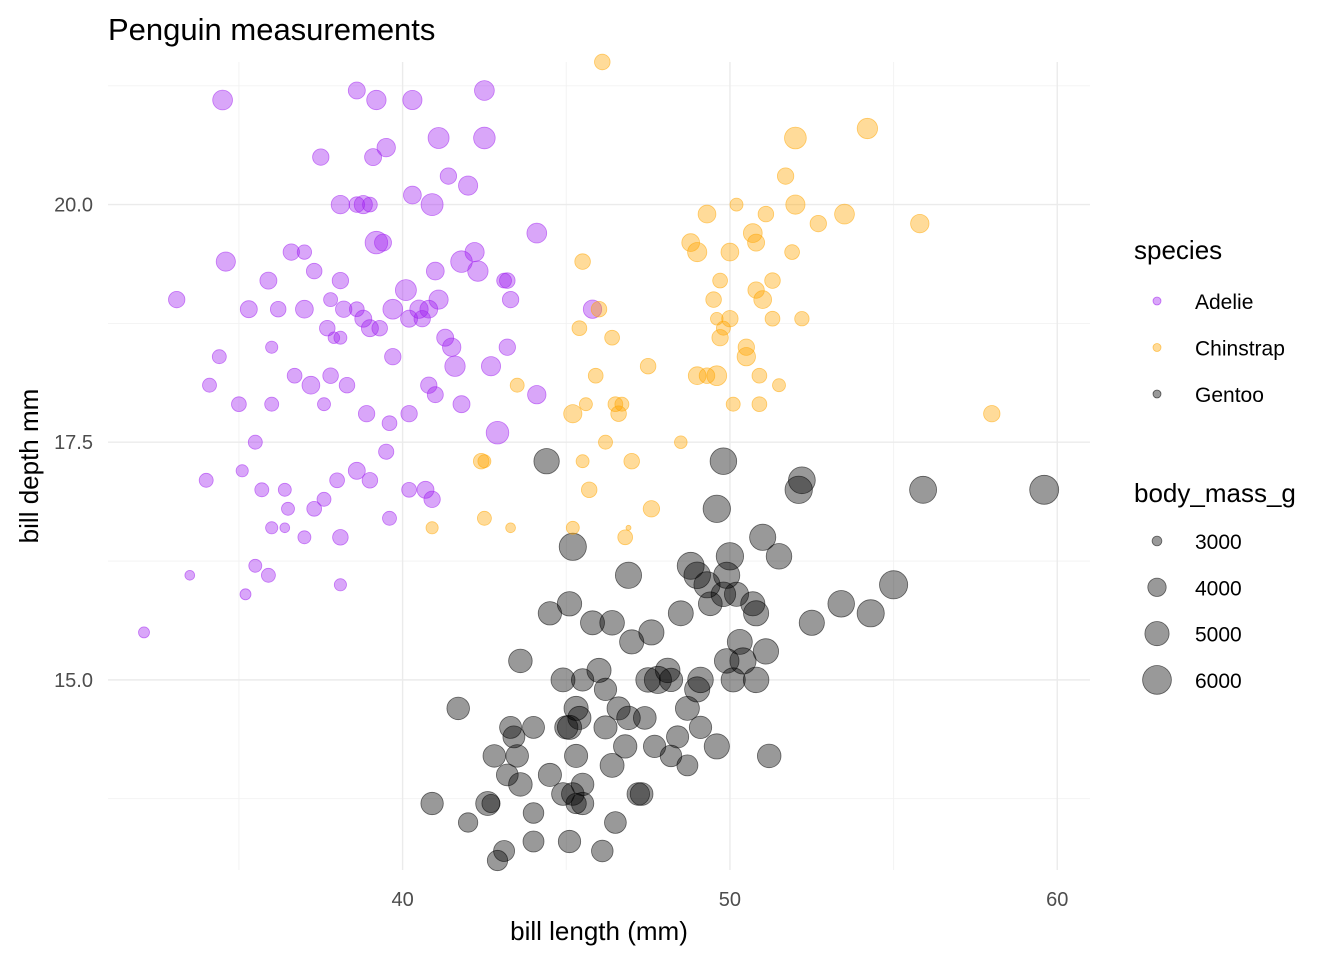 This screenshot has width=1344, height=965. Describe the element at coordinates (1215, 493) in the screenshot. I see `legend-body-mass-title: body_mass_g` at that location.